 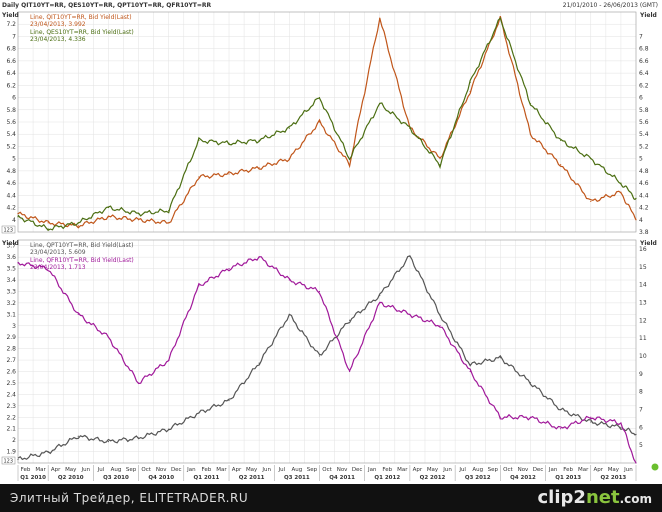 I want to click on legend-series-name: Line, QPT10YT=RR, Bid Yield(Last), so click(x=81, y=245).